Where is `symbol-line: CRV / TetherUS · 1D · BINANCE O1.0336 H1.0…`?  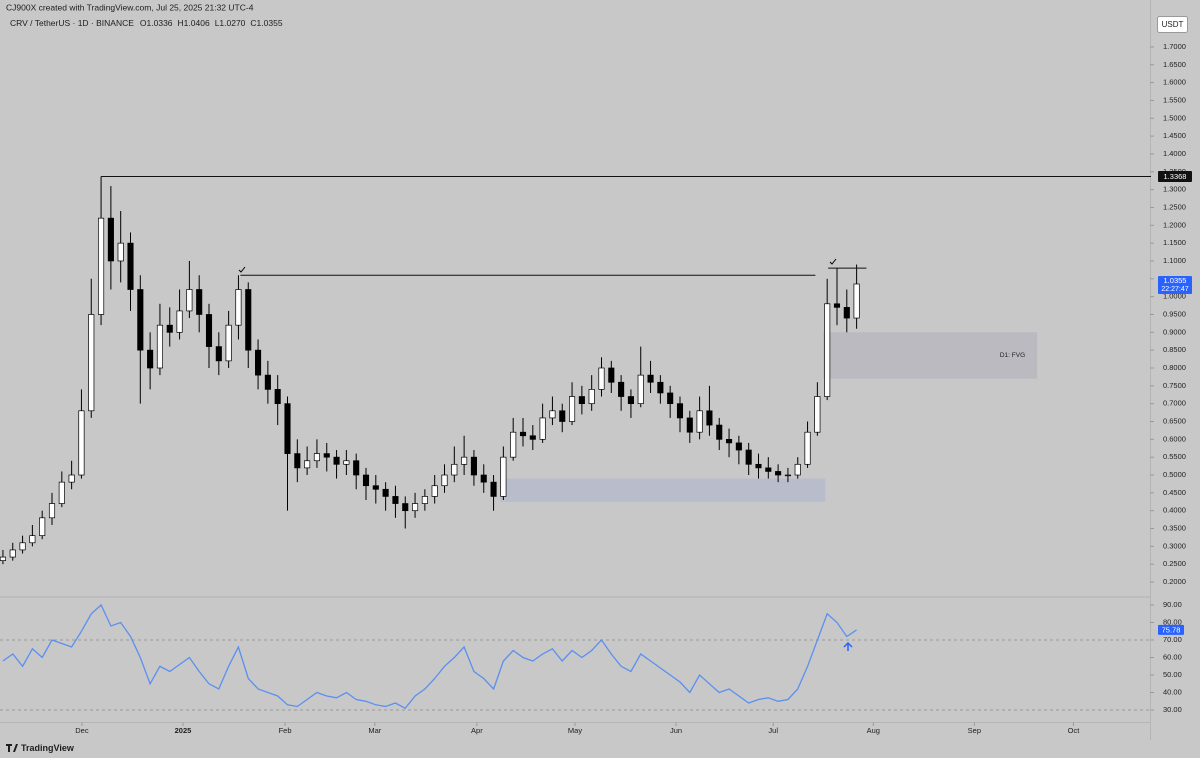
symbol-line: CRV / TetherUS · 1D · BINANCE O1.0336 H1.0… is located at coordinates (146, 23).